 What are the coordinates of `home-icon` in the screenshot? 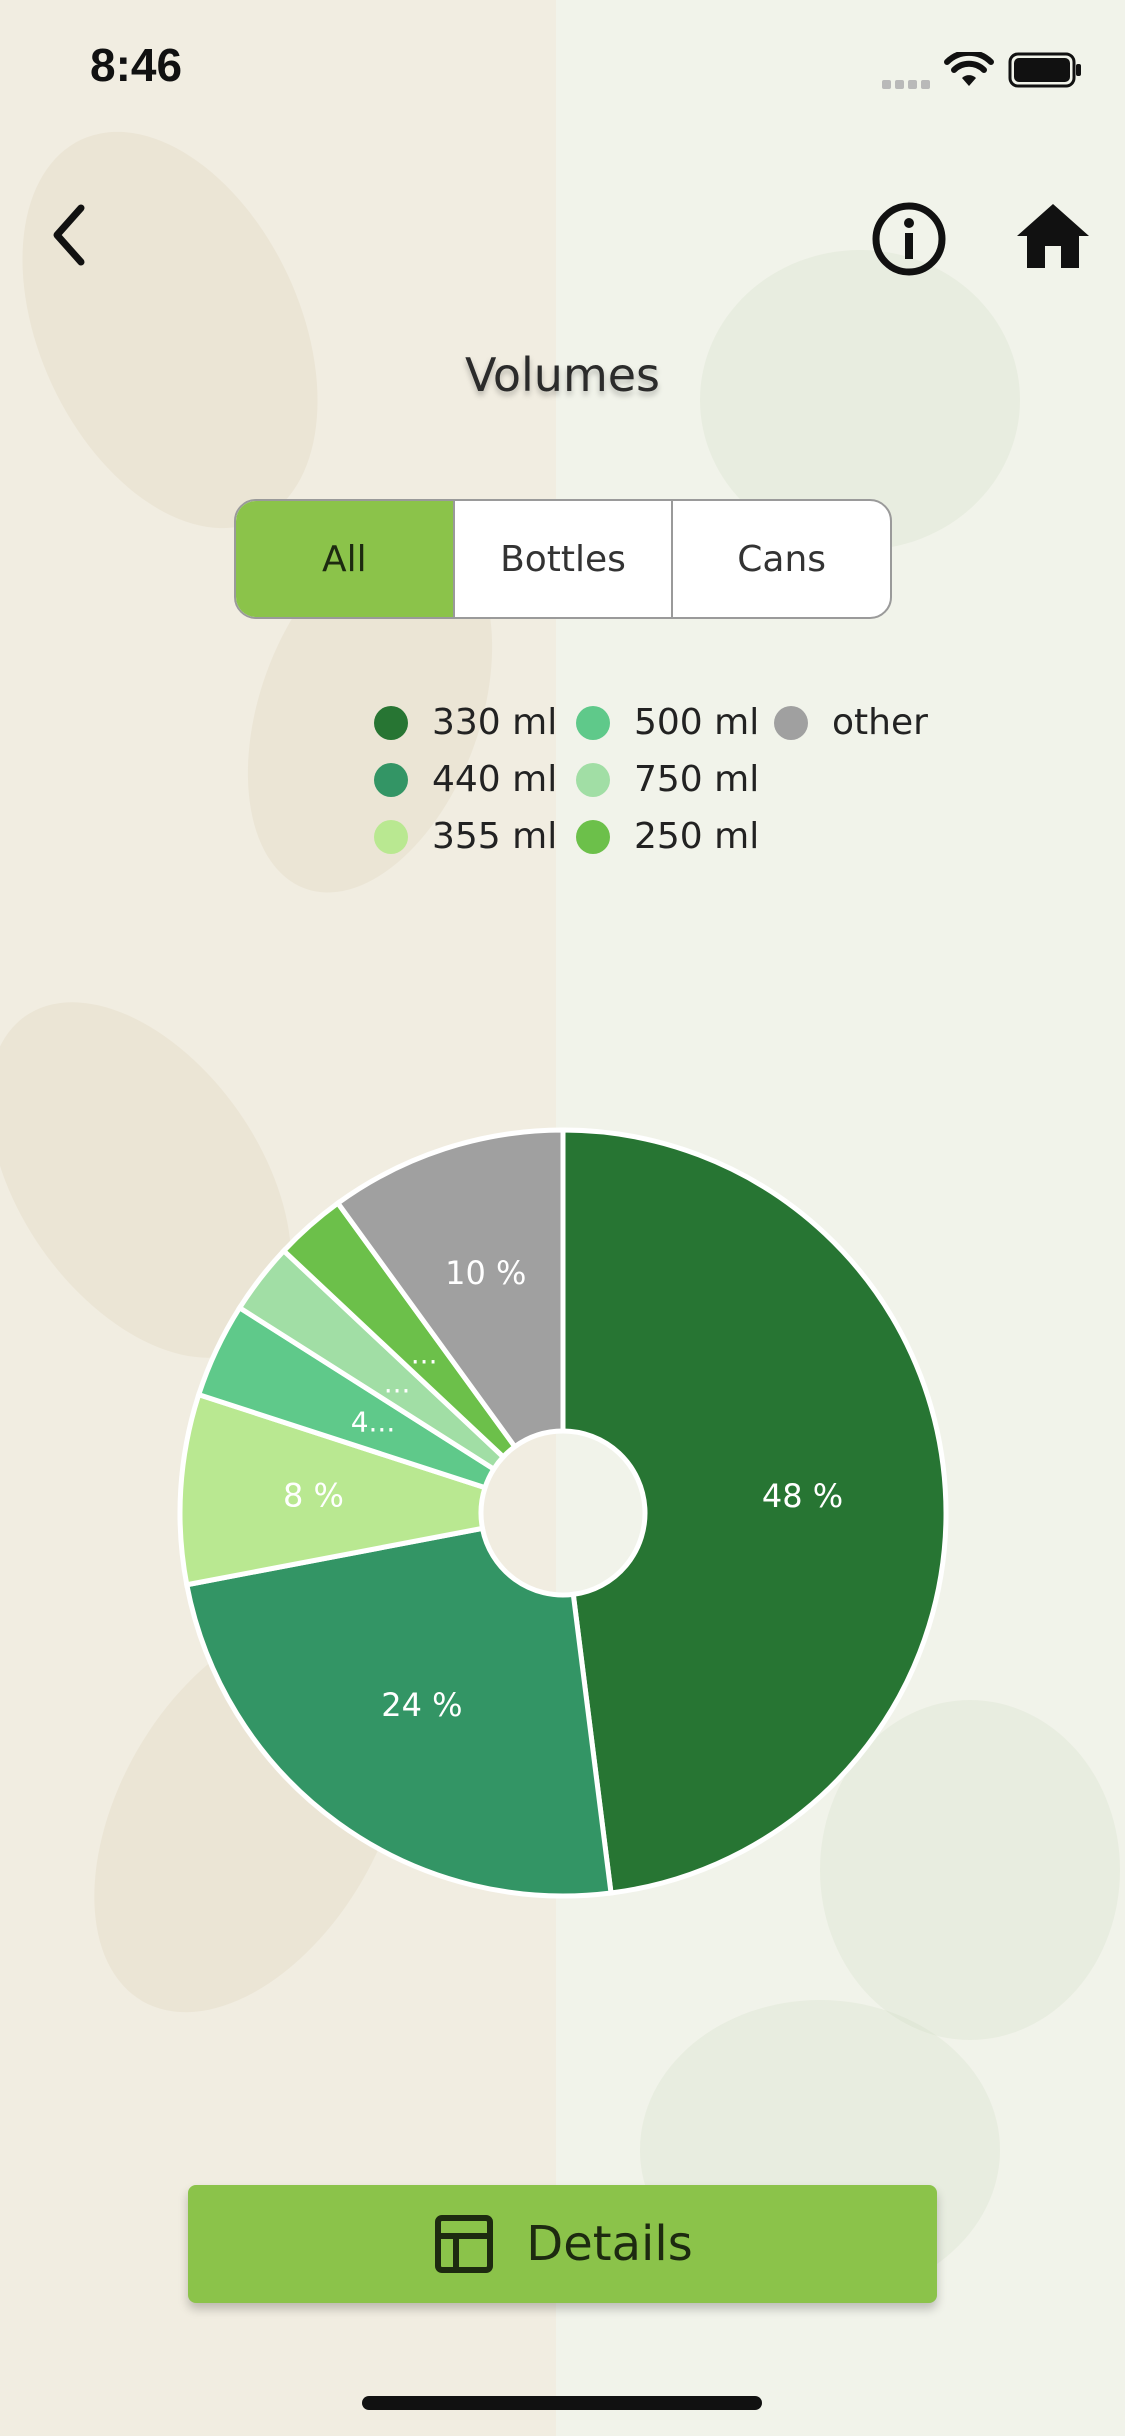 It's located at (1053, 236).